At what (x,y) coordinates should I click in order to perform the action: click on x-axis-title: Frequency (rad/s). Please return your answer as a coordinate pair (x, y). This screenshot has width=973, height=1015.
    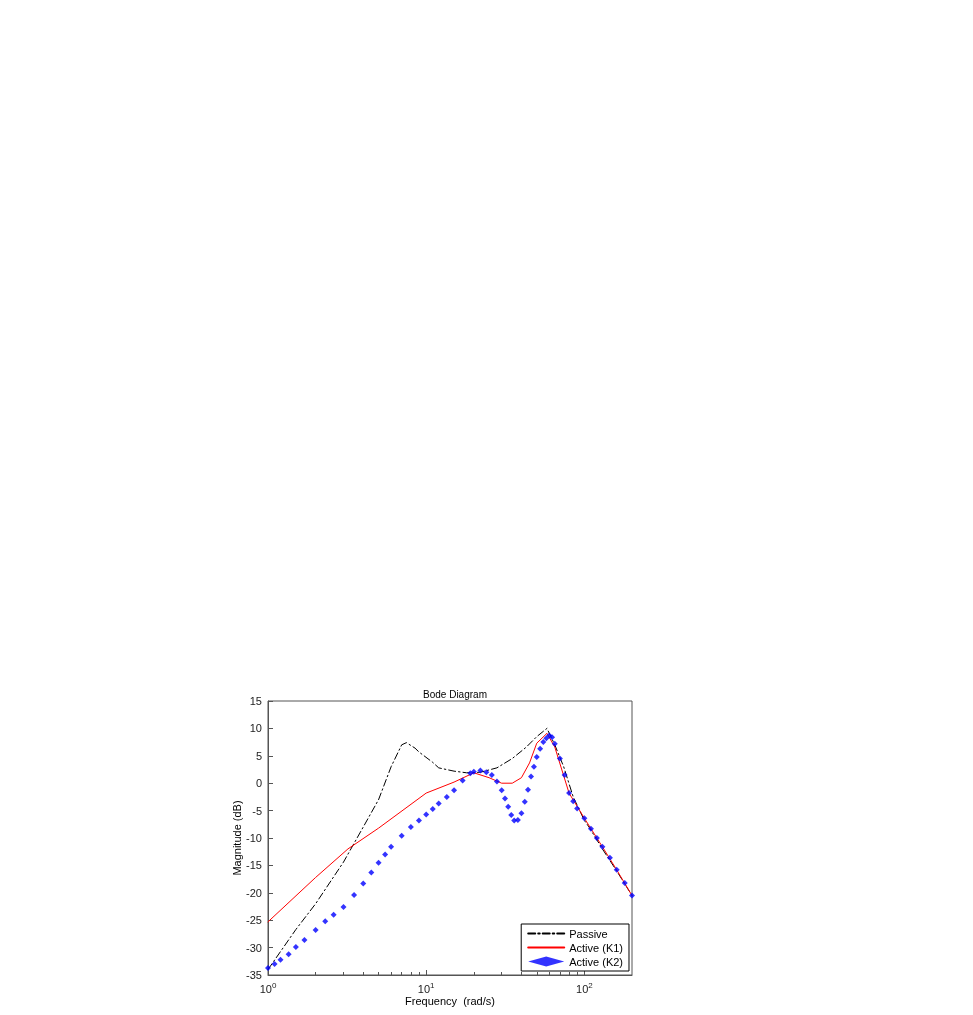
    Looking at the image, I should click on (450, 1000).